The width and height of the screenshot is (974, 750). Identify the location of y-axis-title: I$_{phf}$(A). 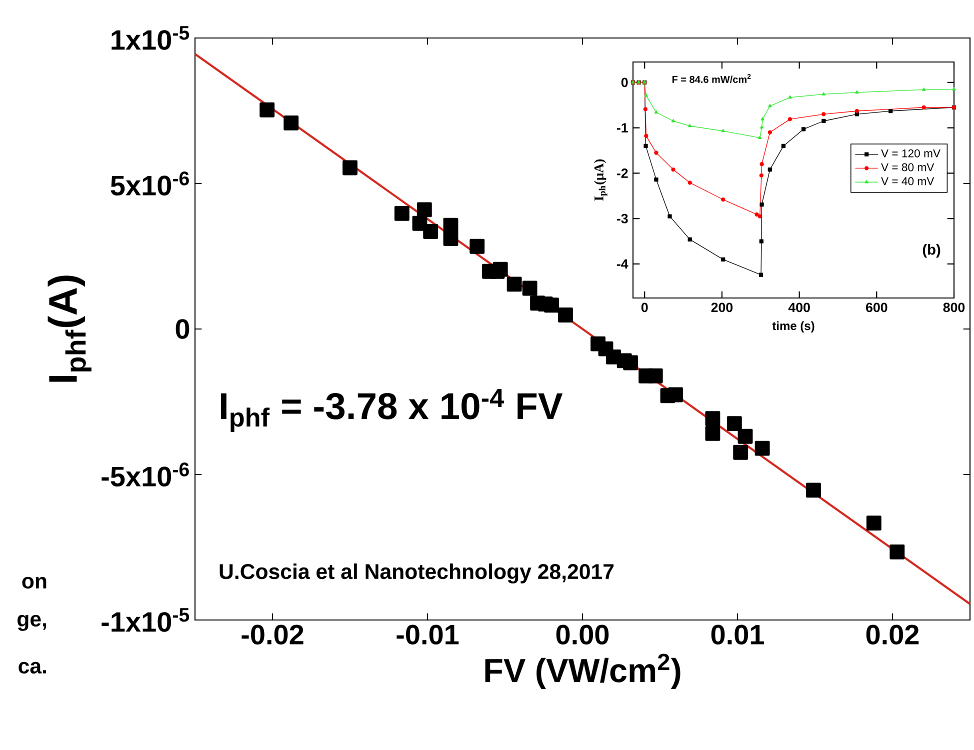
(70, 329).